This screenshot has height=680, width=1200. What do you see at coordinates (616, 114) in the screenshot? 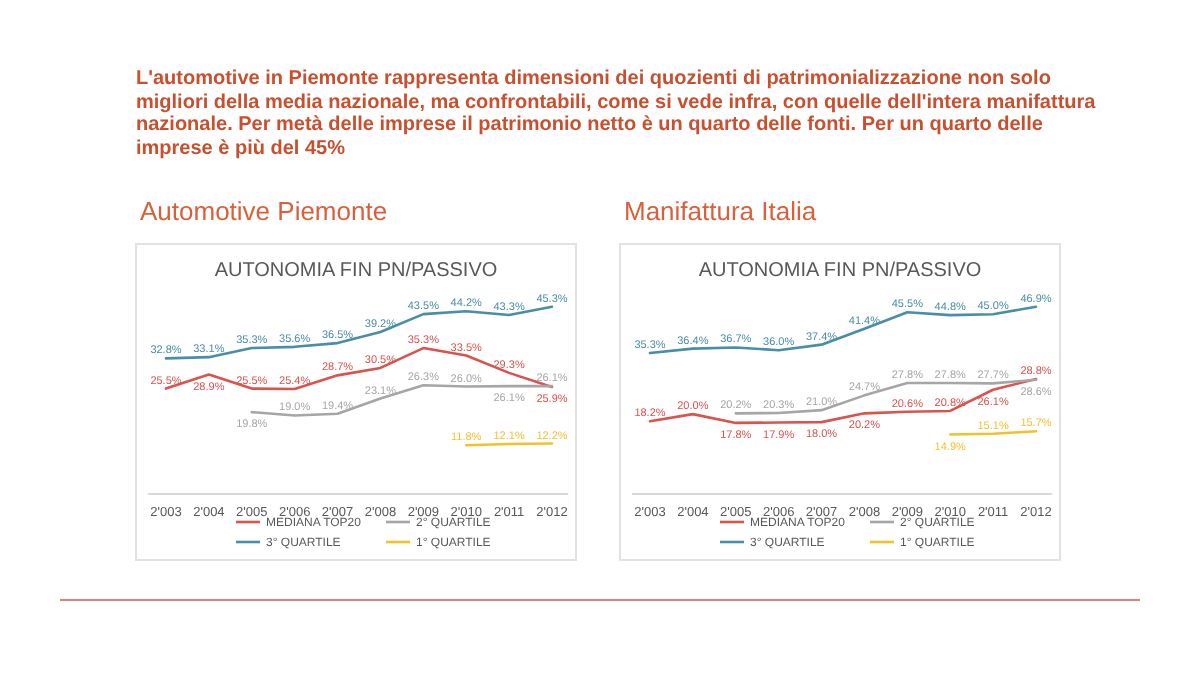
I see `text: L'automotive in Piemonte rappresenta dimensioni dei quozienti di patrimonializzazione non solo migliori della media nazionale, ma confrontabili, come si vede infra, con quelle dell'intera manifattura nazionale. Per metà delle imprese il patrimonio netto è un quarto delle fonti. Per un quarto delle imprese è più del 45%` at bounding box center [616, 114].